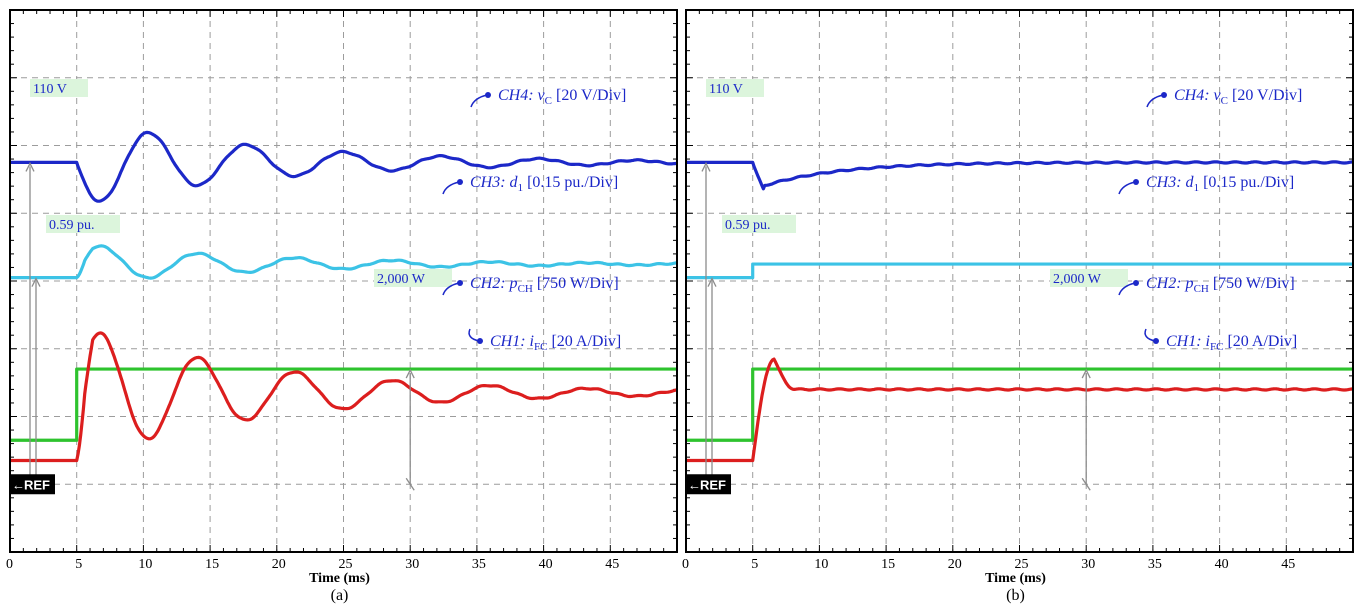 The height and width of the screenshot is (614, 1363). Describe the element at coordinates (584, 341) in the screenshot. I see `series-label-tail: [20 A/Div]` at that location.